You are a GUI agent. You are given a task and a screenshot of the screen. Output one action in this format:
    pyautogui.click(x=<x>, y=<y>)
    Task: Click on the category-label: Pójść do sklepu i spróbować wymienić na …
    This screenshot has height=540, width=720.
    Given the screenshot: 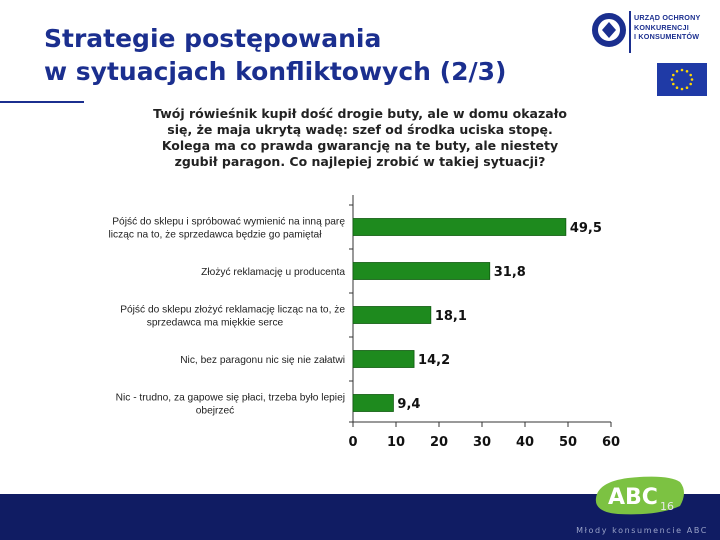 What is the action you would take?
    pyautogui.click(x=228, y=222)
    